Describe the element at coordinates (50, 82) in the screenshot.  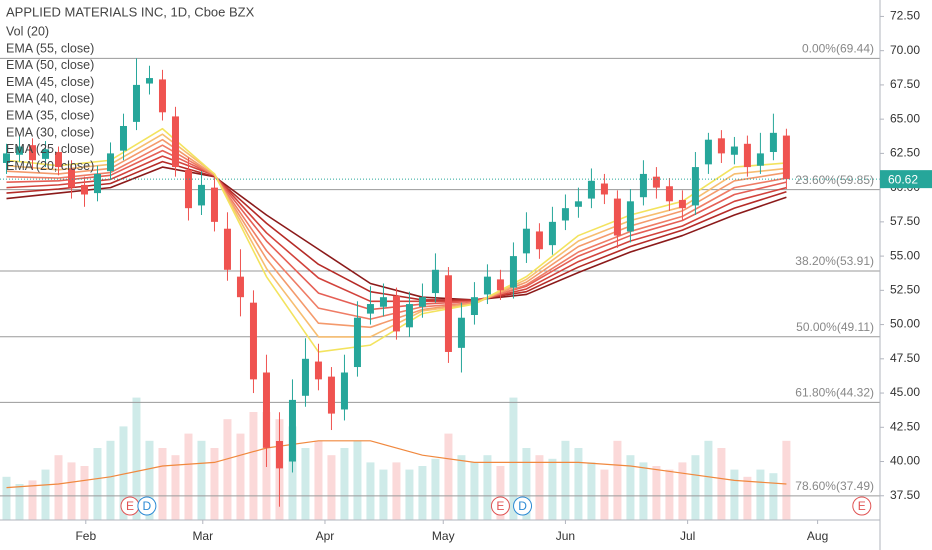
I see `legend-entry: EMA (45, close)` at that location.